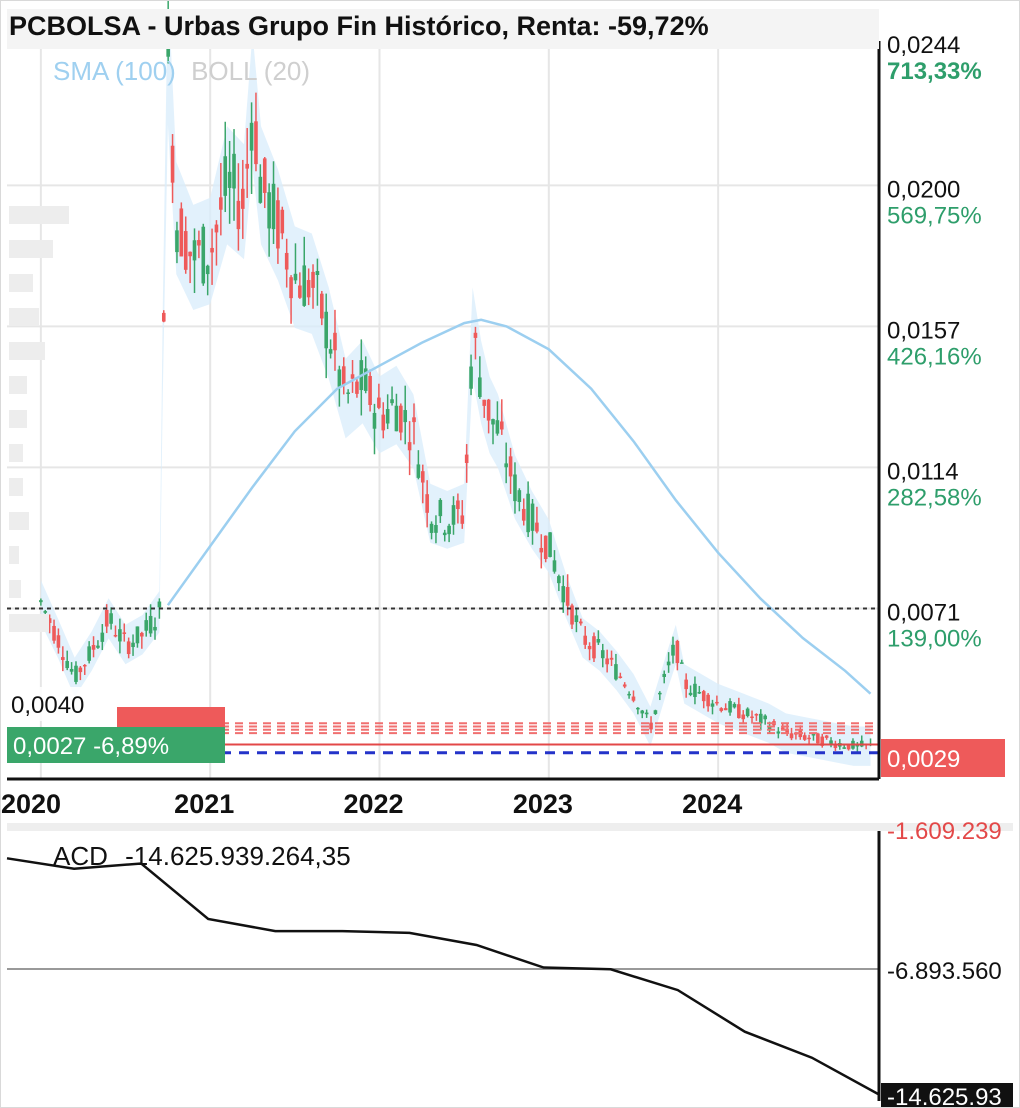 The width and height of the screenshot is (1020, 1108). I want to click on legend-boll: BOLL (20), so click(251, 71).